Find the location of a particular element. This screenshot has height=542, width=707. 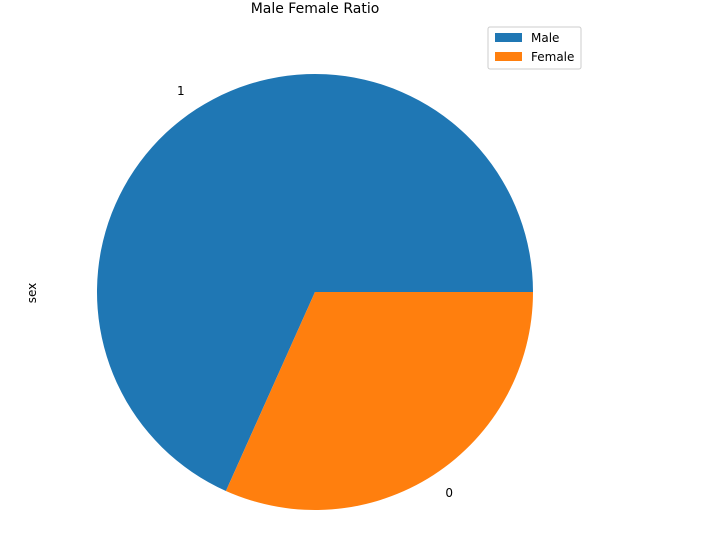

legend: Male Female is located at coordinates (534, 48).